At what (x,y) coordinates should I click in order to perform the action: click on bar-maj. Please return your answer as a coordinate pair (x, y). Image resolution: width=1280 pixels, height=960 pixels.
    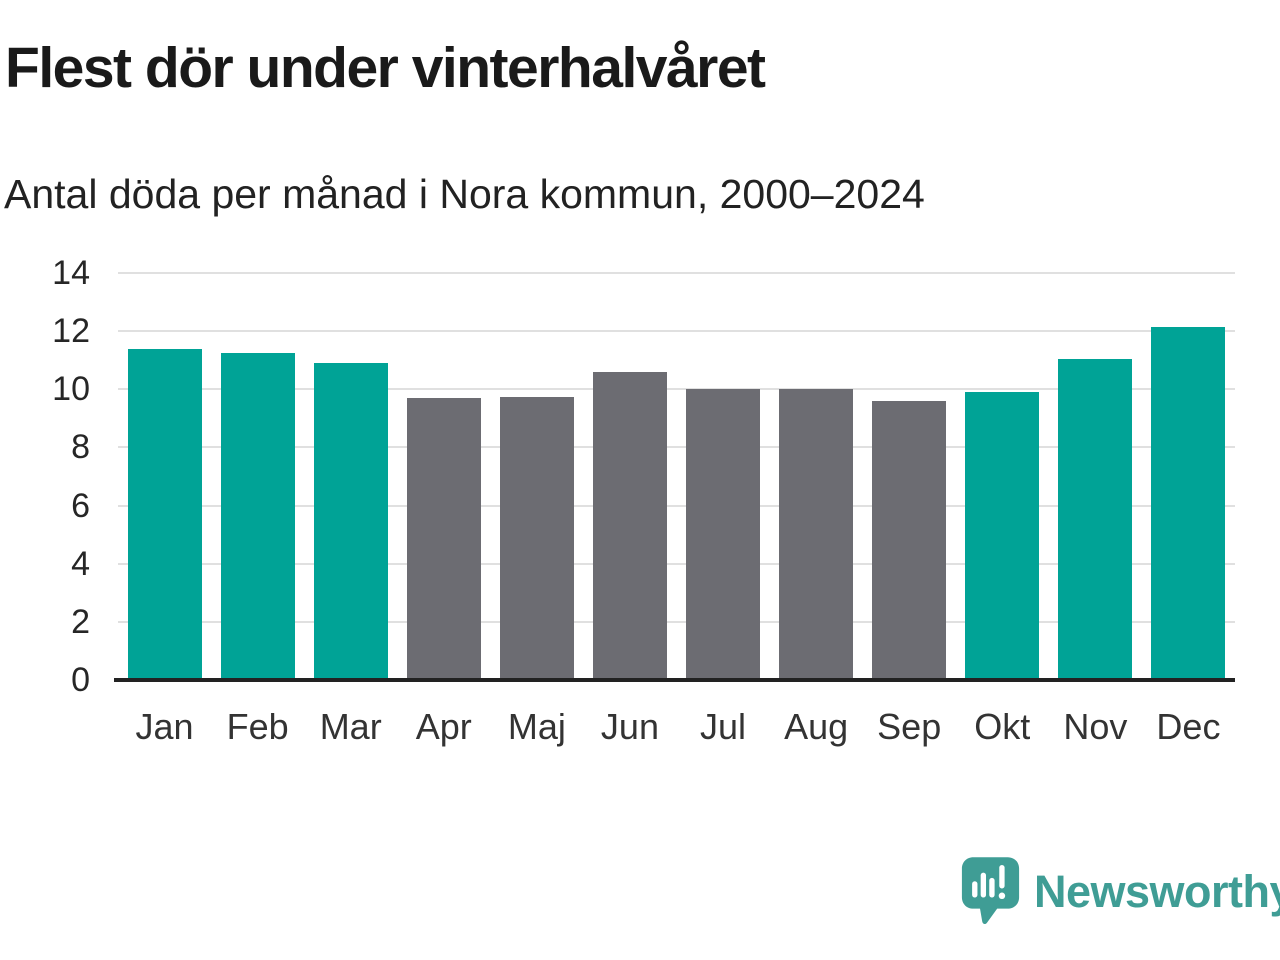
    Looking at the image, I should click on (536, 538).